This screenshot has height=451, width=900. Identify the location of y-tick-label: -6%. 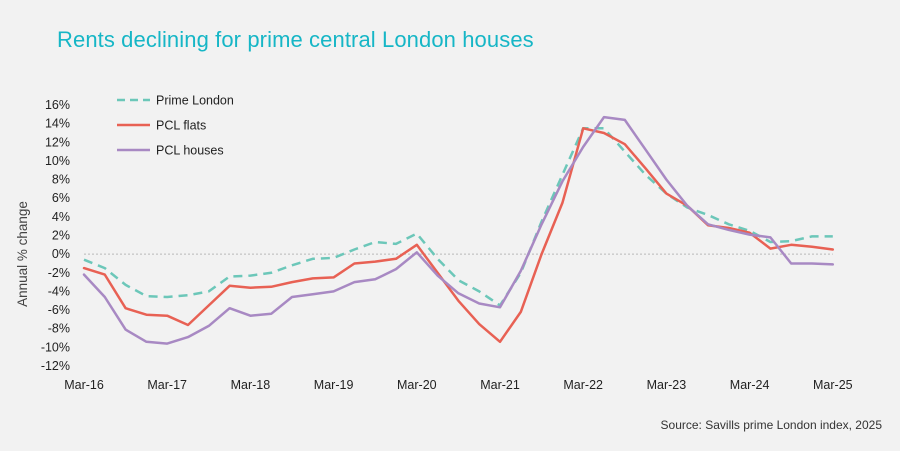
(59, 310).